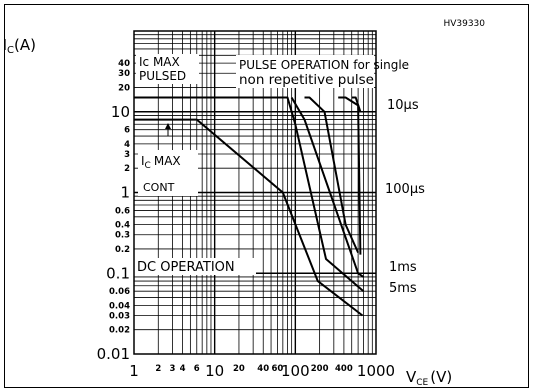 Image resolution: width=535 pixels, height=392 pixels. I want to click on annotation-ic-max-cont-letter: I, so click(143, 161).